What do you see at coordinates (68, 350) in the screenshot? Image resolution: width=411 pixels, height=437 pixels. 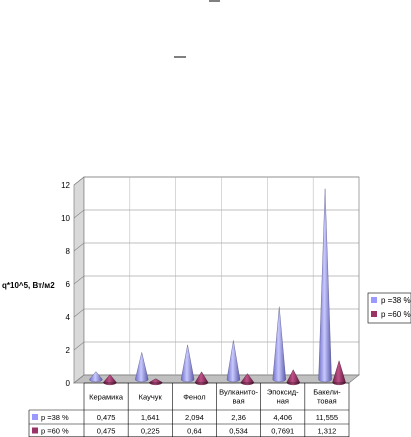 I see `y-tick-label: 2` at bounding box center [68, 350].